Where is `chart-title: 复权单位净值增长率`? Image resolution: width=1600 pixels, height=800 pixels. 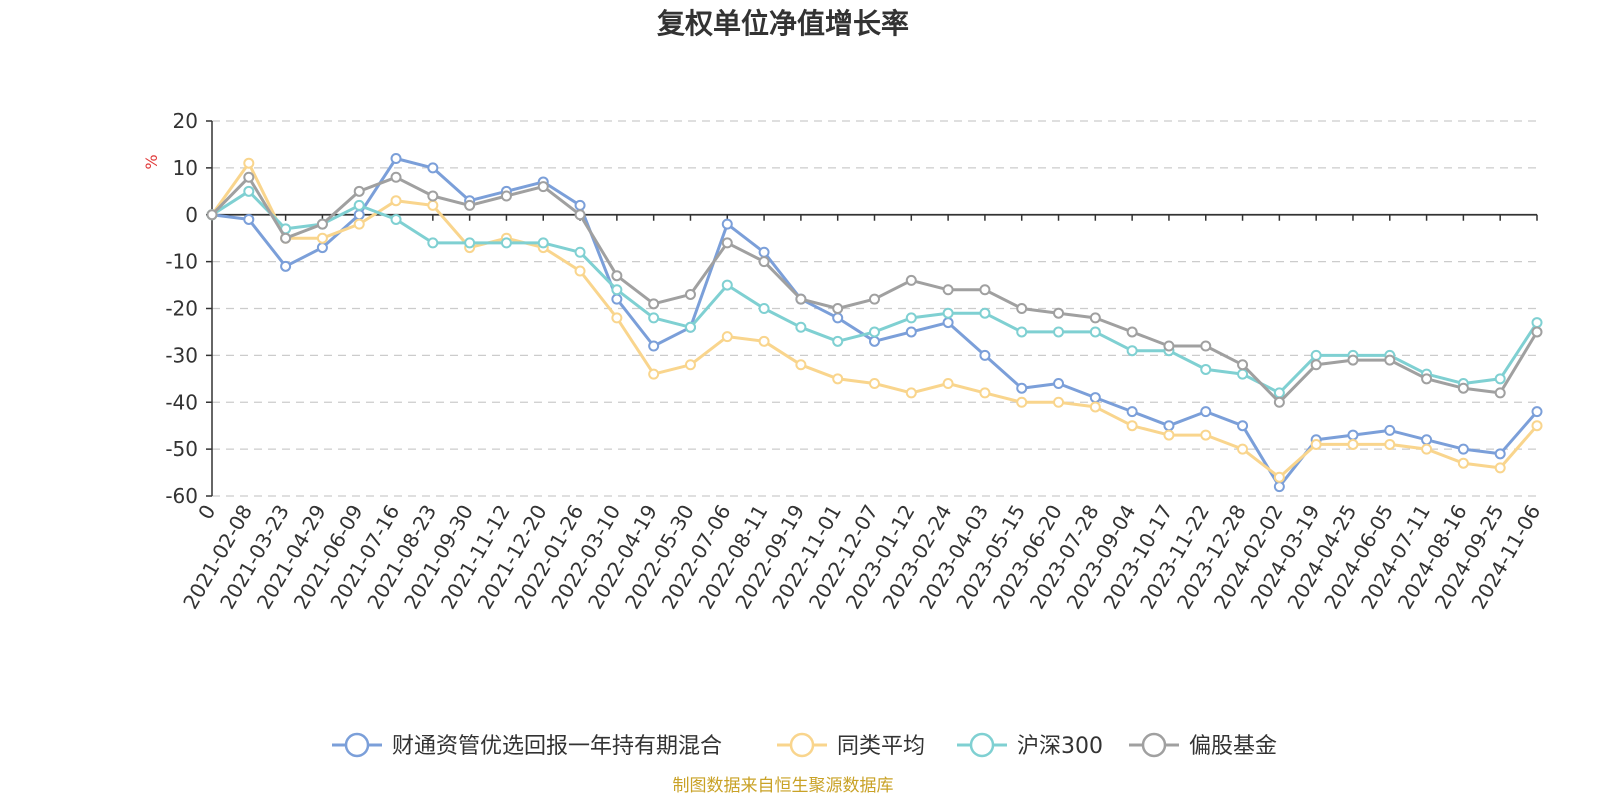
chart-title: 复权单位净值增长率 is located at coordinates (783, 23).